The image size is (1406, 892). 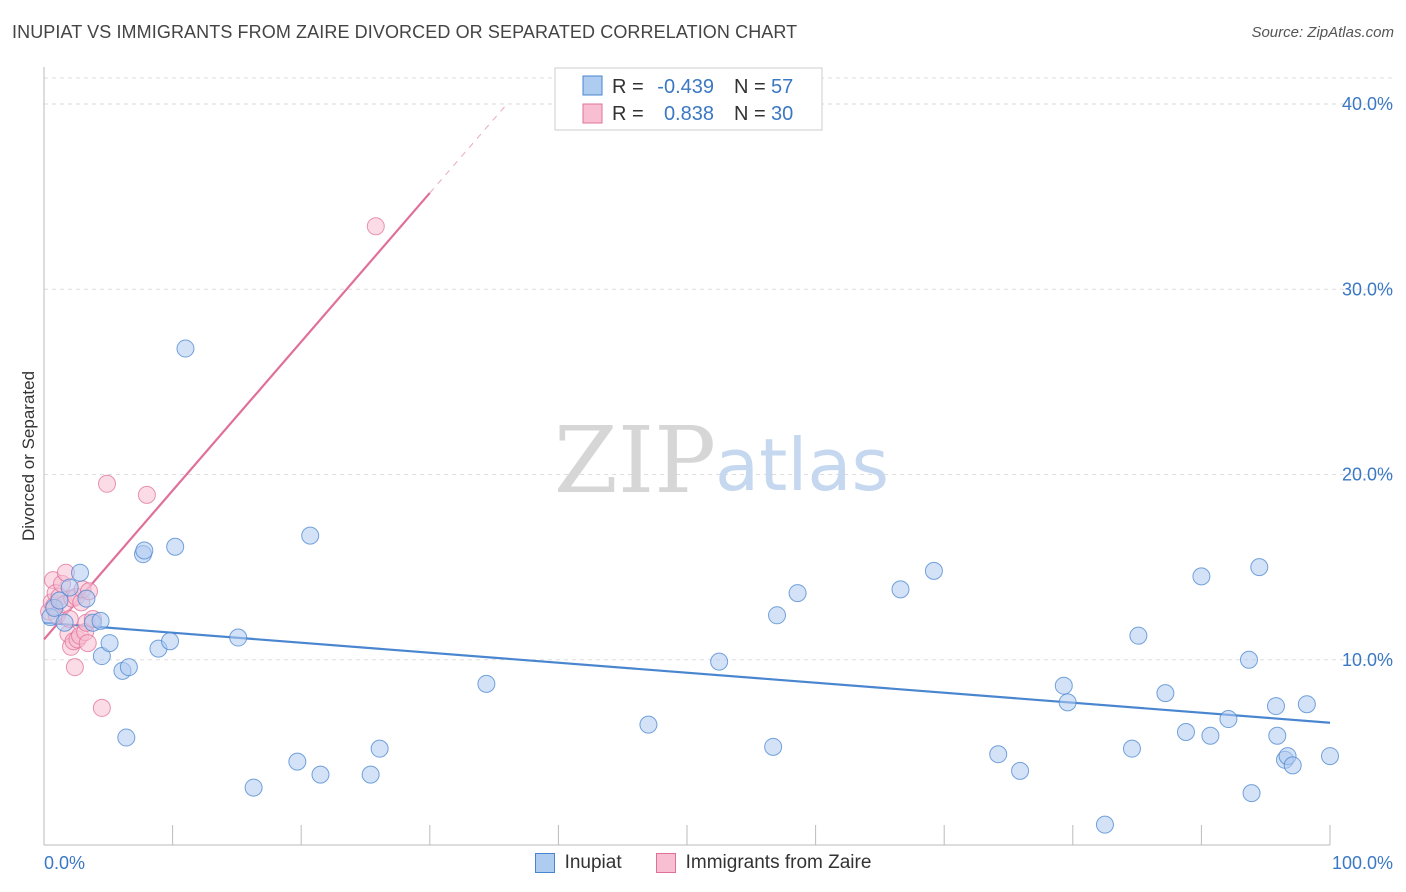 I want to click on watermark-zip: ZIP, so click(x=635, y=460).